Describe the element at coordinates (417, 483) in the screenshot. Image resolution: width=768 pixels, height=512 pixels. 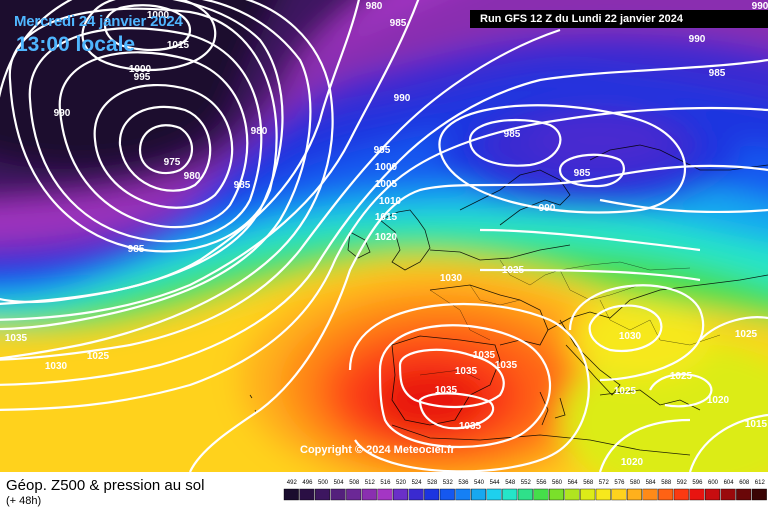
I see `legend-value-524: 524` at that location.